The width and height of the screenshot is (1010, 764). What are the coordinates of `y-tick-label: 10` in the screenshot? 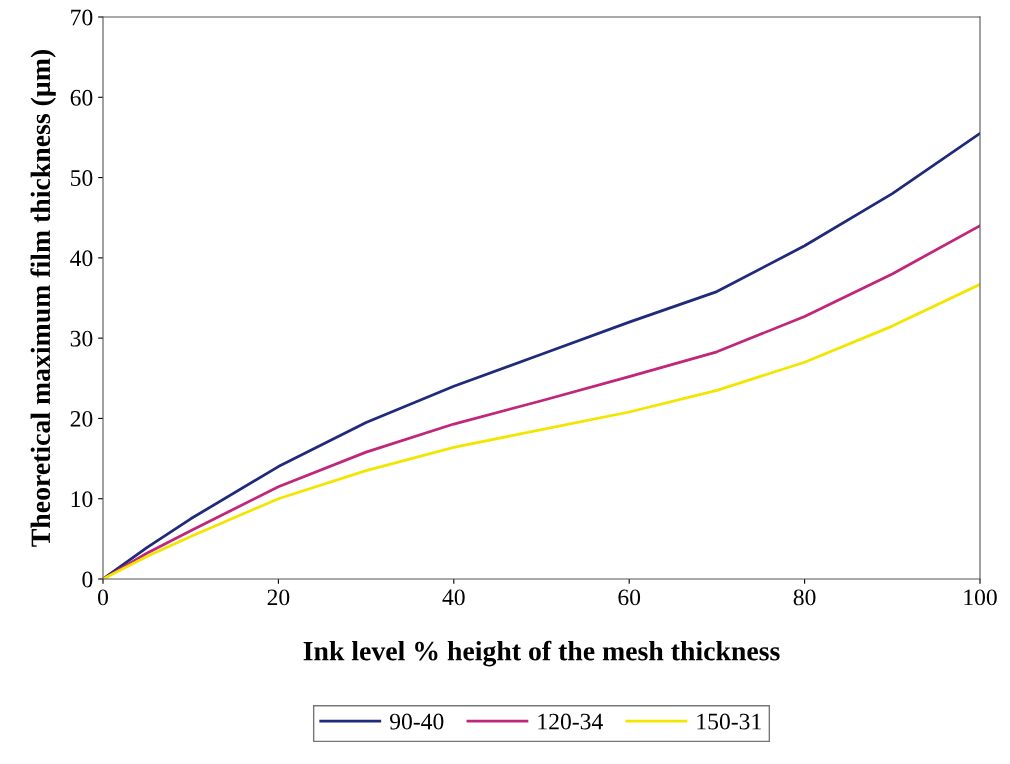 It's located at (82, 499).